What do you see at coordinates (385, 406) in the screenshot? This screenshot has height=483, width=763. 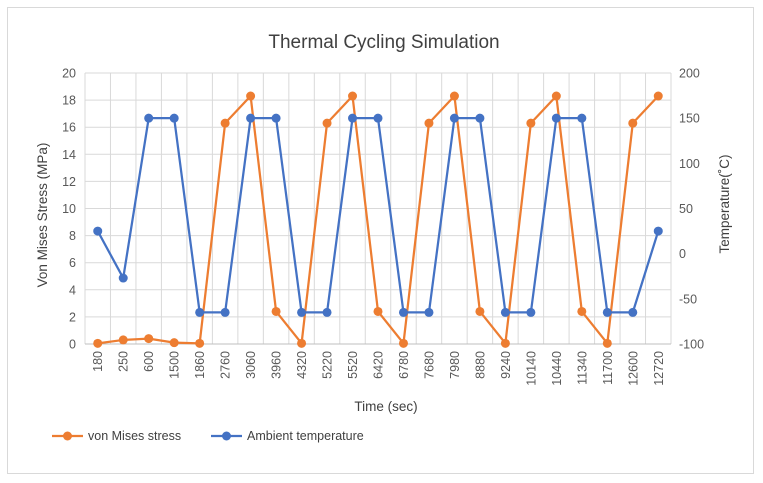 I see `x-axis-title: Time (sec)` at bounding box center [385, 406].